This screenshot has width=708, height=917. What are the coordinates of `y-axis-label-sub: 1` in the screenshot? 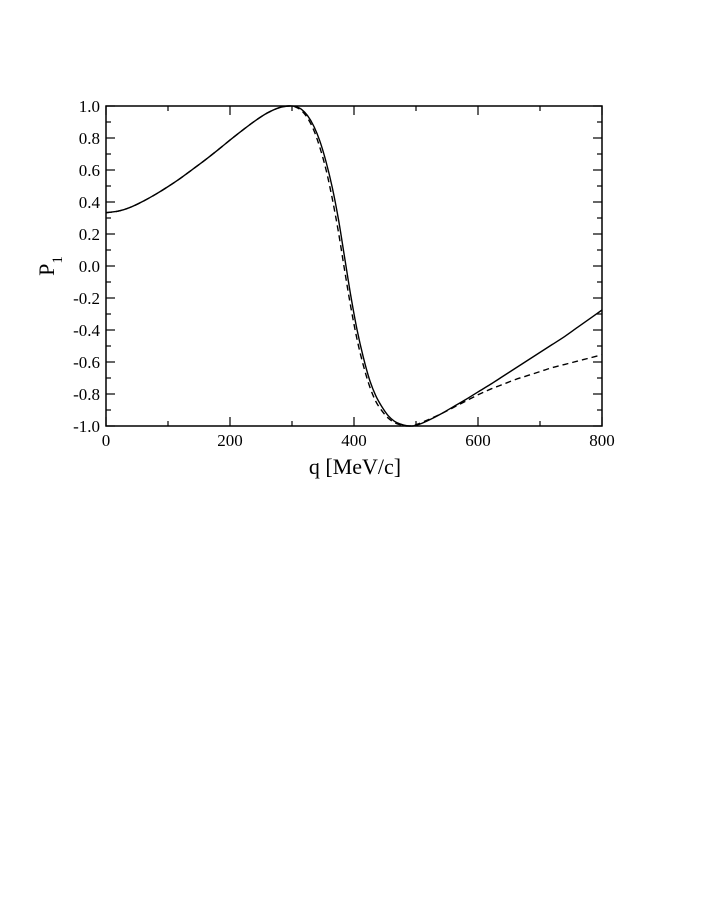 It's located at (58, 260).